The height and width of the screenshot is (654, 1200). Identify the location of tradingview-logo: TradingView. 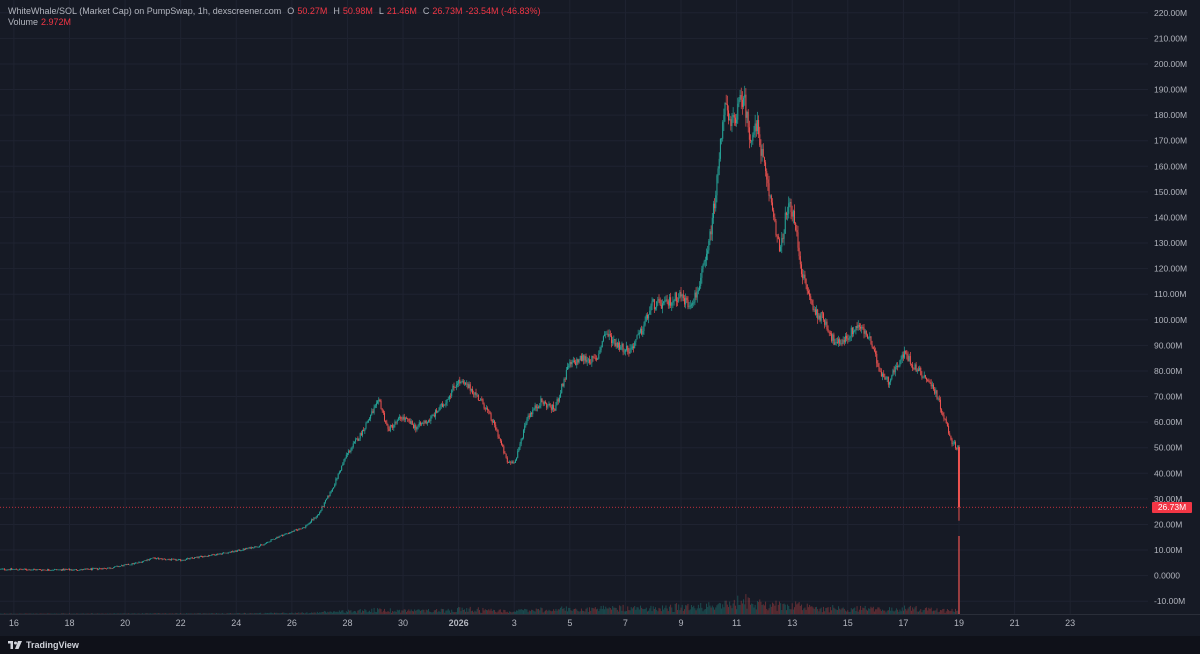
(43, 645).